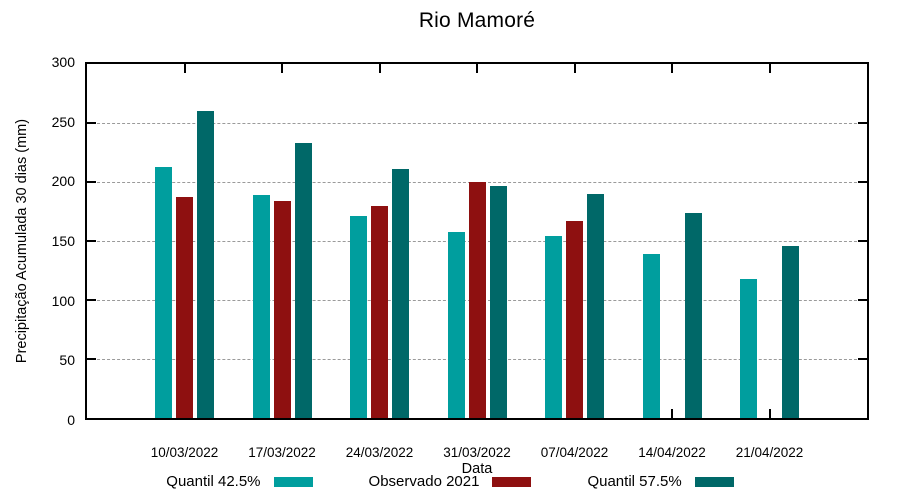 The height and width of the screenshot is (500, 900). I want to click on x-tick-label: 31/03/2022, so click(477, 452).